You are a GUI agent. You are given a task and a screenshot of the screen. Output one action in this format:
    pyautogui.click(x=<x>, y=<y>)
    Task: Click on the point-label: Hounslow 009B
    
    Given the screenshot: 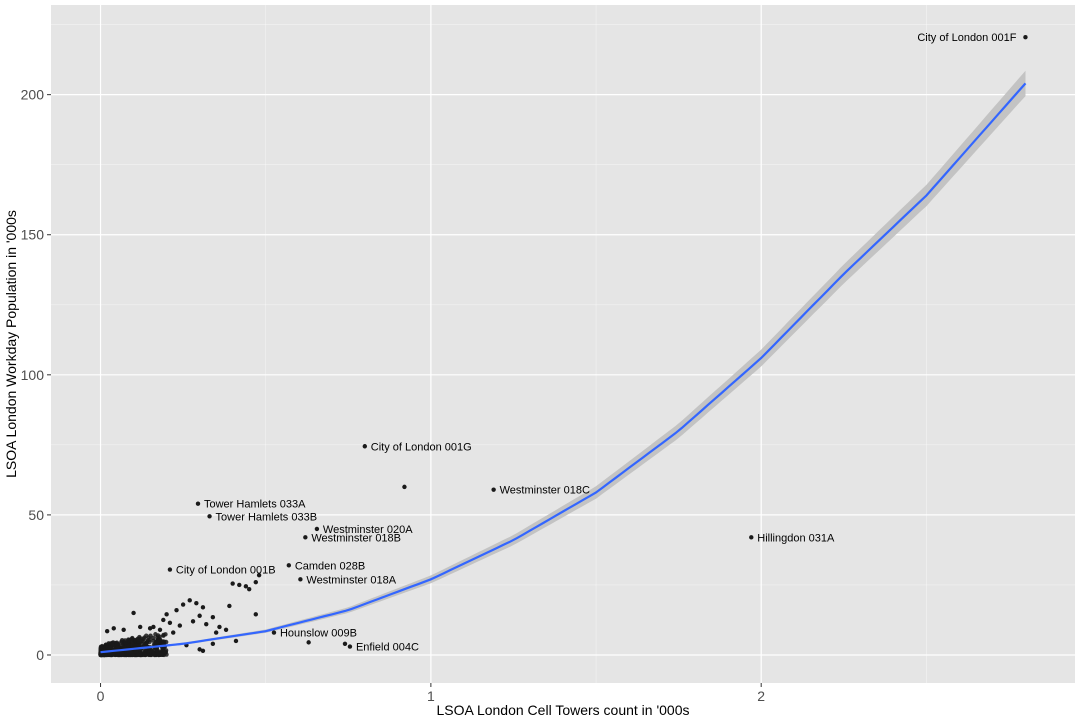 What is the action you would take?
    pyautogui.click(x=318, y=634)
    